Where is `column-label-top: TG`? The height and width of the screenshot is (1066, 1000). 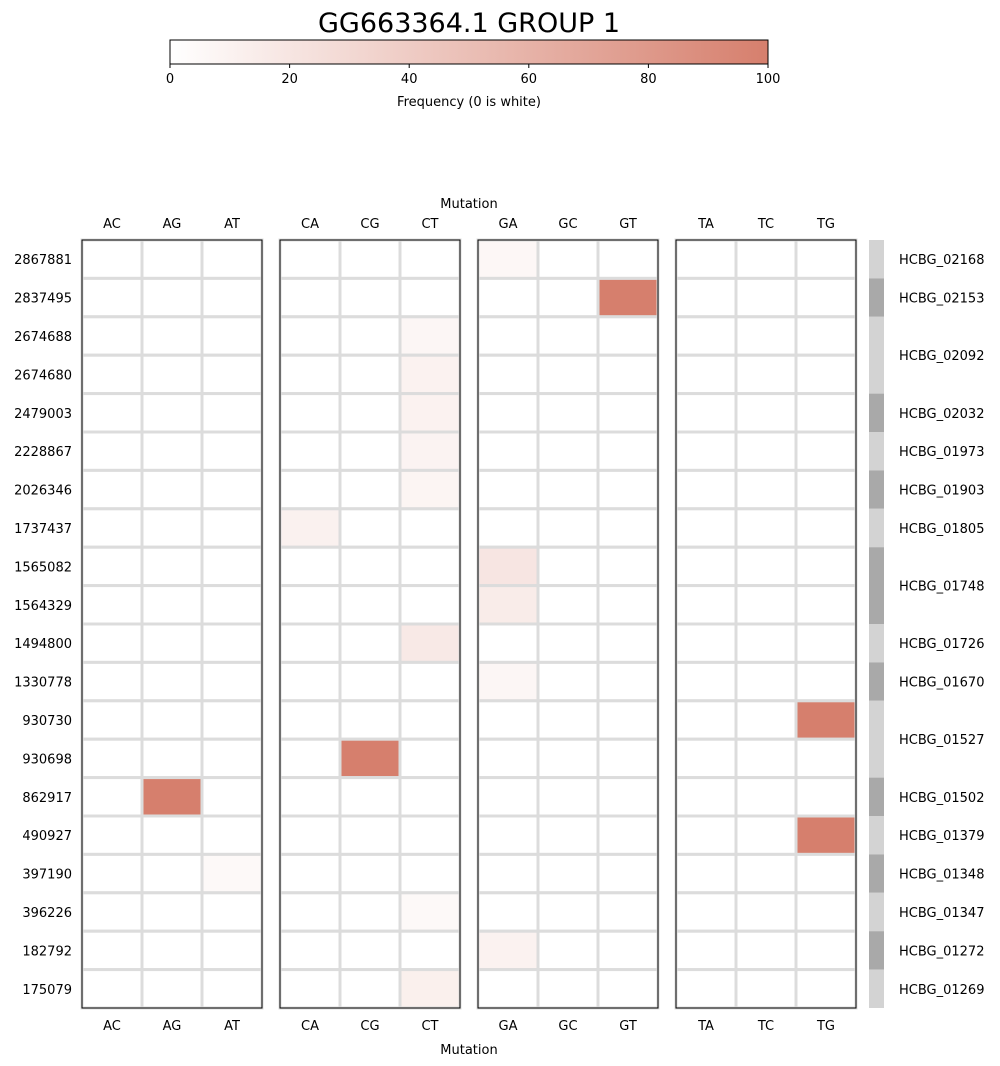 column-label-top: TG is located at coordinates (825, 224).